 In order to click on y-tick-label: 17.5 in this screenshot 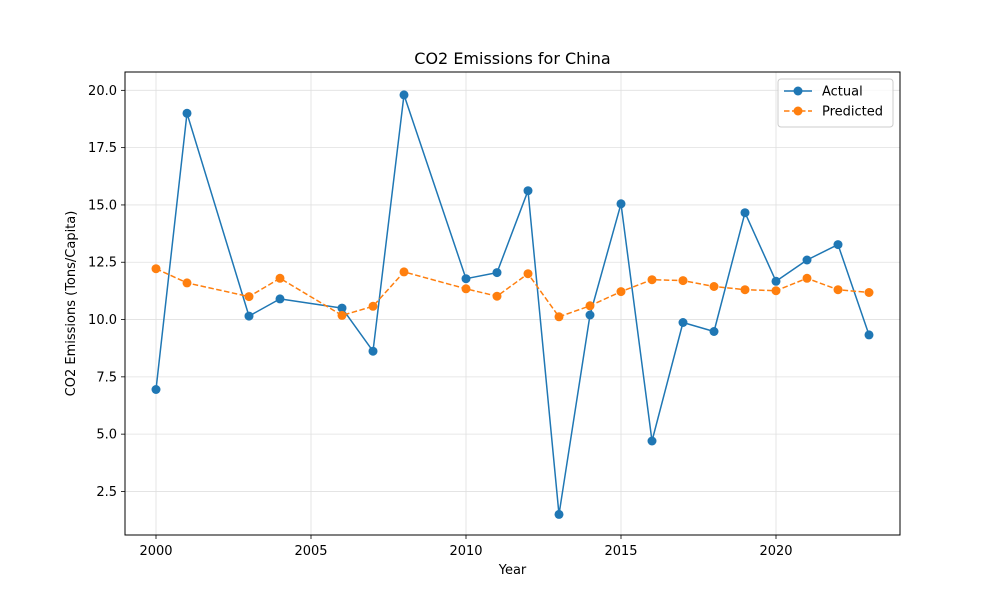, I will do `click(102, 148)`.